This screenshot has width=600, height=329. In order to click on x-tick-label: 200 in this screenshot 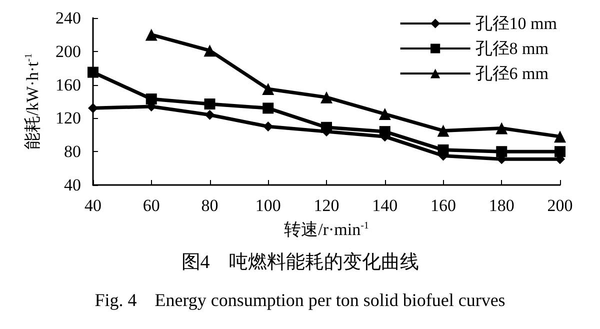, I will do `click(560, 205)`.